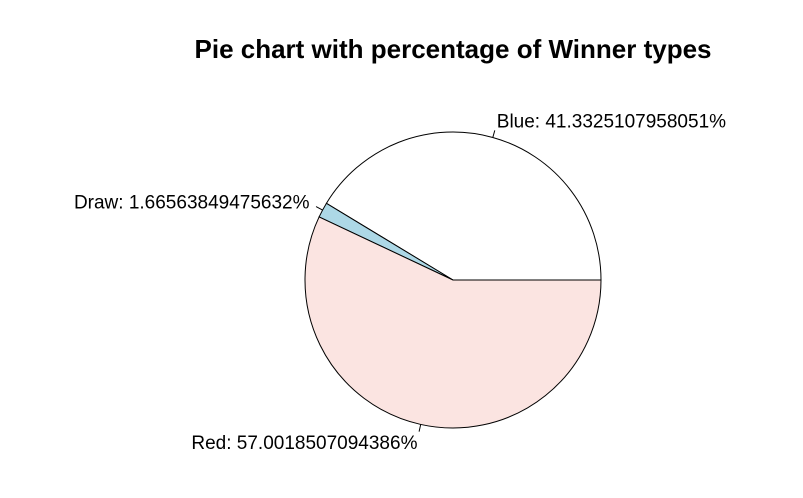 The height and width of the screenshot is (498, 803). I want to click on slice-label-draw: Draw: 1.66563849475632%, so click(192, 203).